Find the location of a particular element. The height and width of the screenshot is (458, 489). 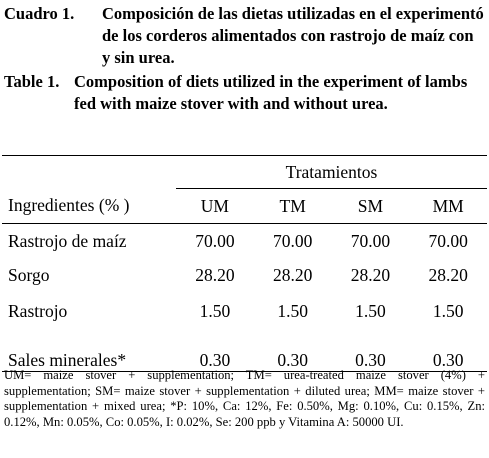

group-row: Tratamientos is located at coordinates (244, 172).